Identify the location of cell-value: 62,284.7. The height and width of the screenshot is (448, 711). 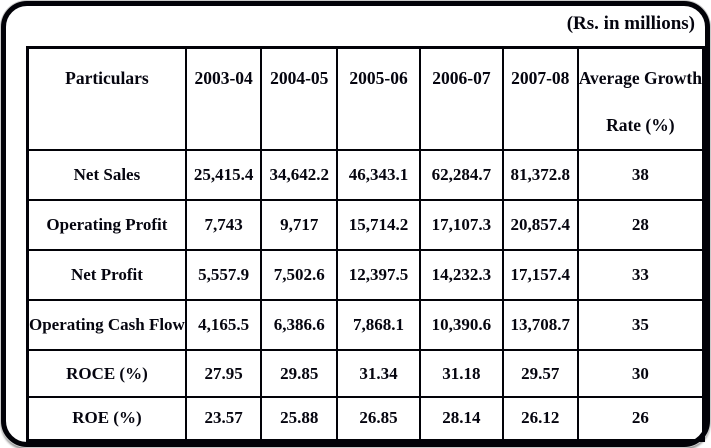
(461, 175).